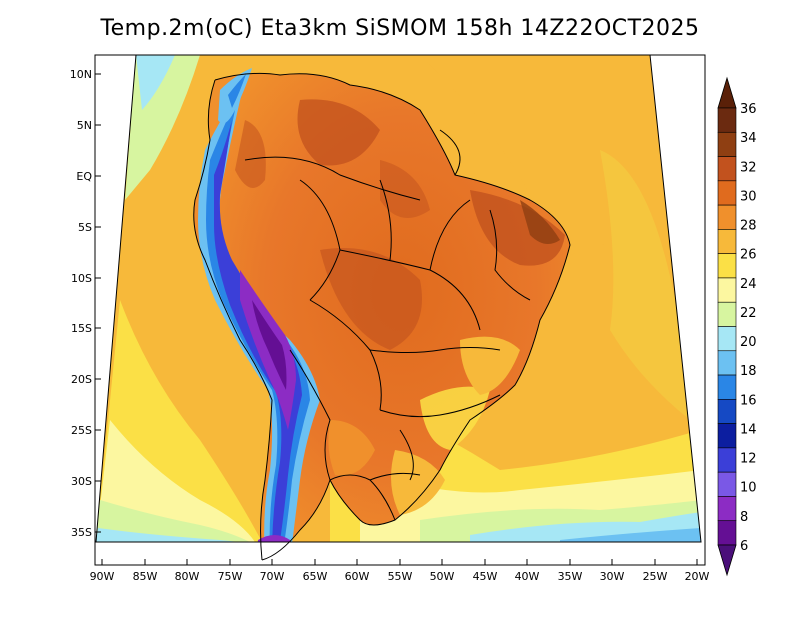  I want to click on colorbar-label: 26, so click(748, 255).